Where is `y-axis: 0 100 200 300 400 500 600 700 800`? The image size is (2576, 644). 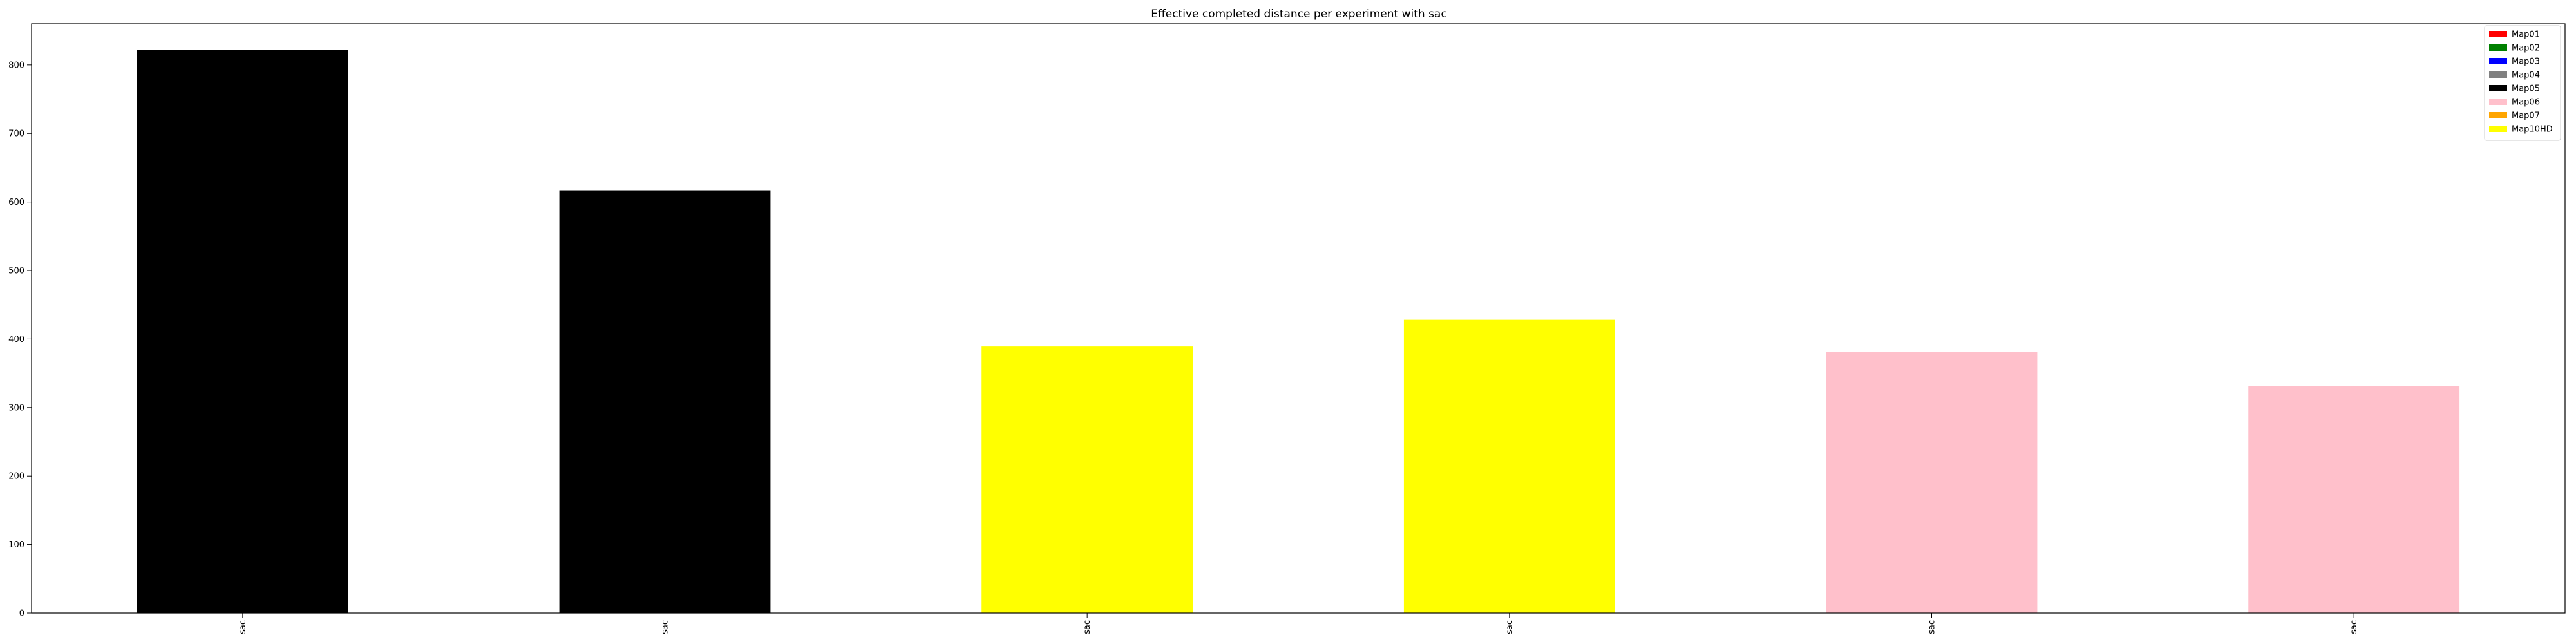 y-axis: 0 100 200 300 400 500 600 700 800 is located at coordinates (20, 340).